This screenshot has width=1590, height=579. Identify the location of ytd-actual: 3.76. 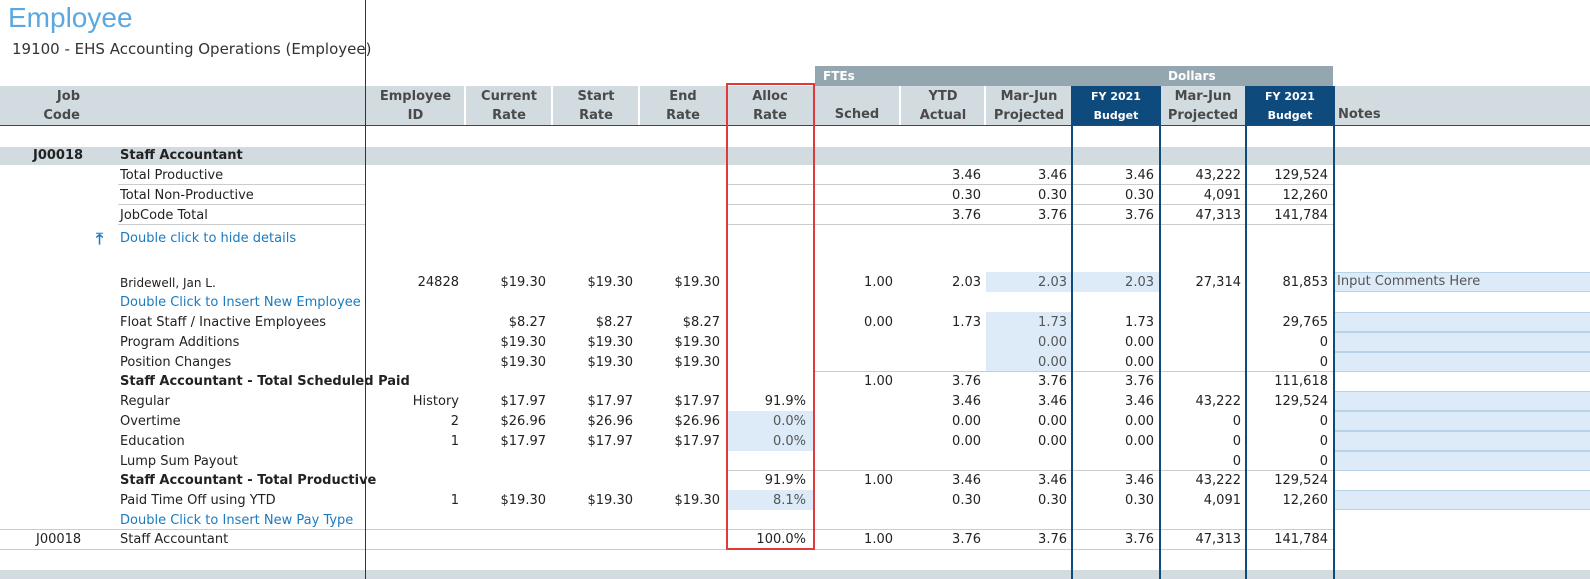
(966, 539).